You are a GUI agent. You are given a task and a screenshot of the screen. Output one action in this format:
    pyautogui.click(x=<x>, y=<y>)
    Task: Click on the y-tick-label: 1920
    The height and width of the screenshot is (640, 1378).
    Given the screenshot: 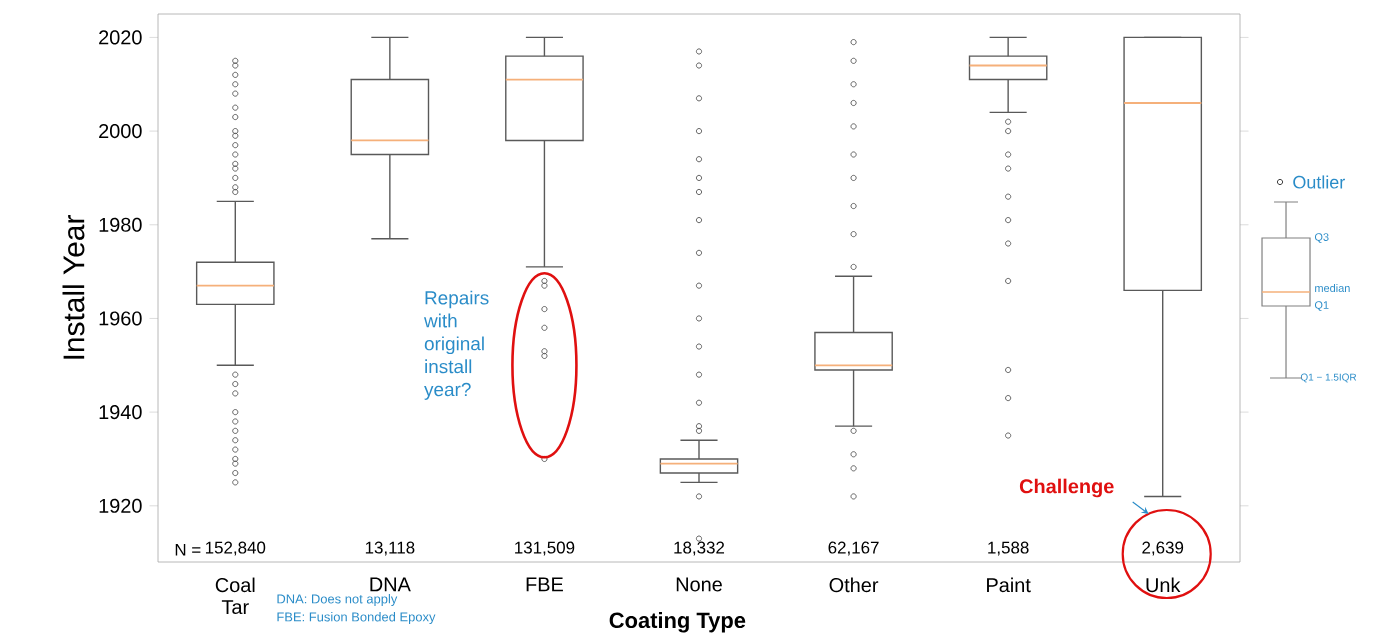 What is the action you would take?
    pyautogui.click(x=120, y=505)
    